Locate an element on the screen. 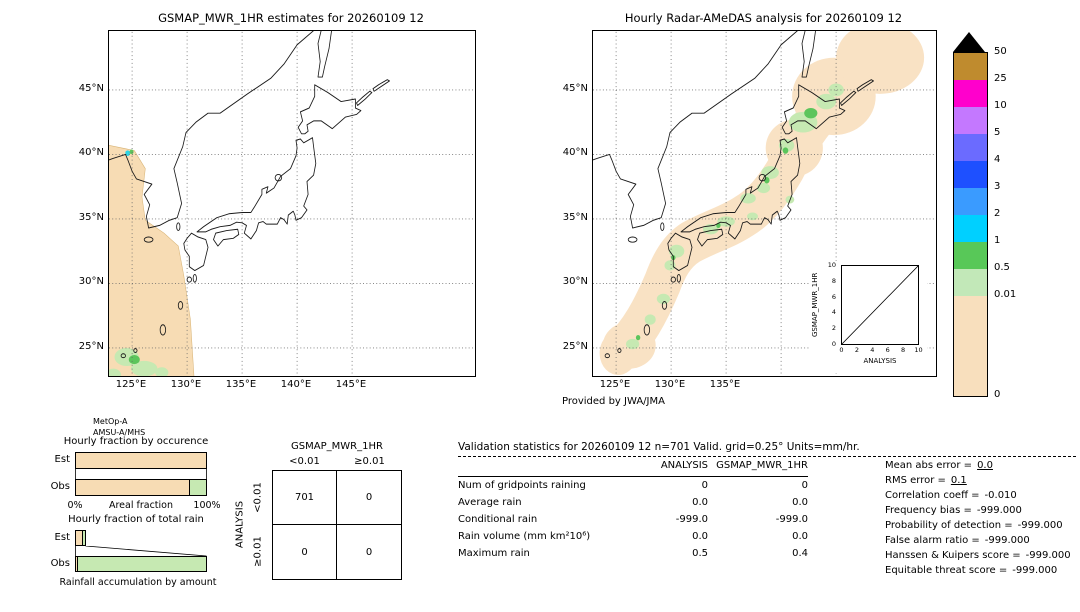 Image resolution: width=1080 pixels, height=612 pixels. inset-y-ticks: 0 2 4 6 8 10 is located at coordinates (829, 305).